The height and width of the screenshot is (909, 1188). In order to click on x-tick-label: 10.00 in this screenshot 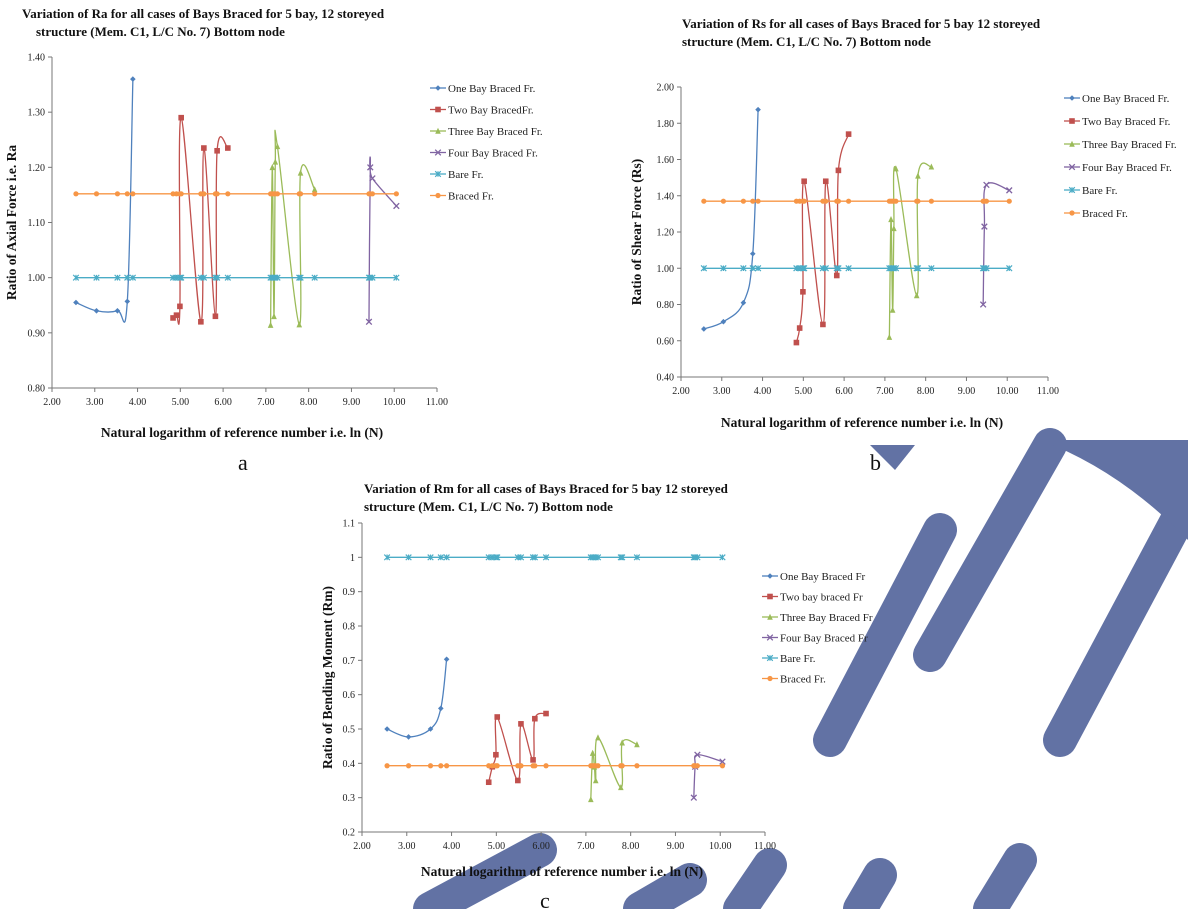, I will do `click(394, 402)`.